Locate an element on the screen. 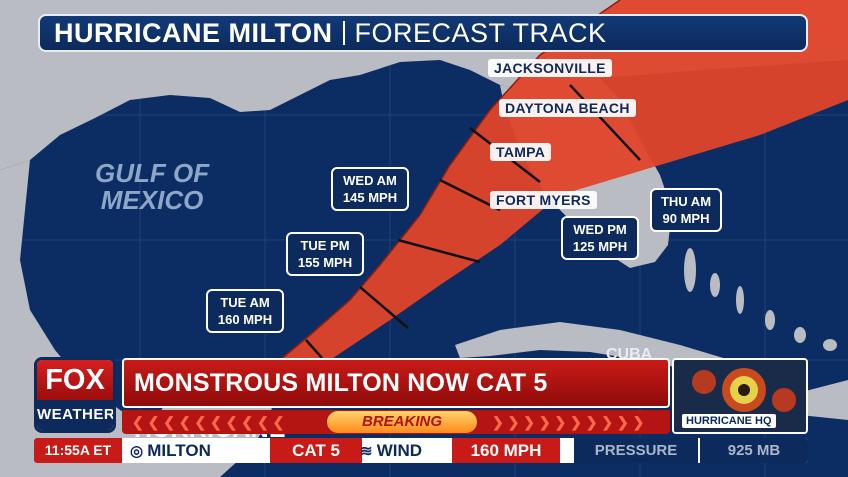 The height and width of the screenshot is (477, 848). forecast-wind: 160 MPH is located at coordinates (245, 319).